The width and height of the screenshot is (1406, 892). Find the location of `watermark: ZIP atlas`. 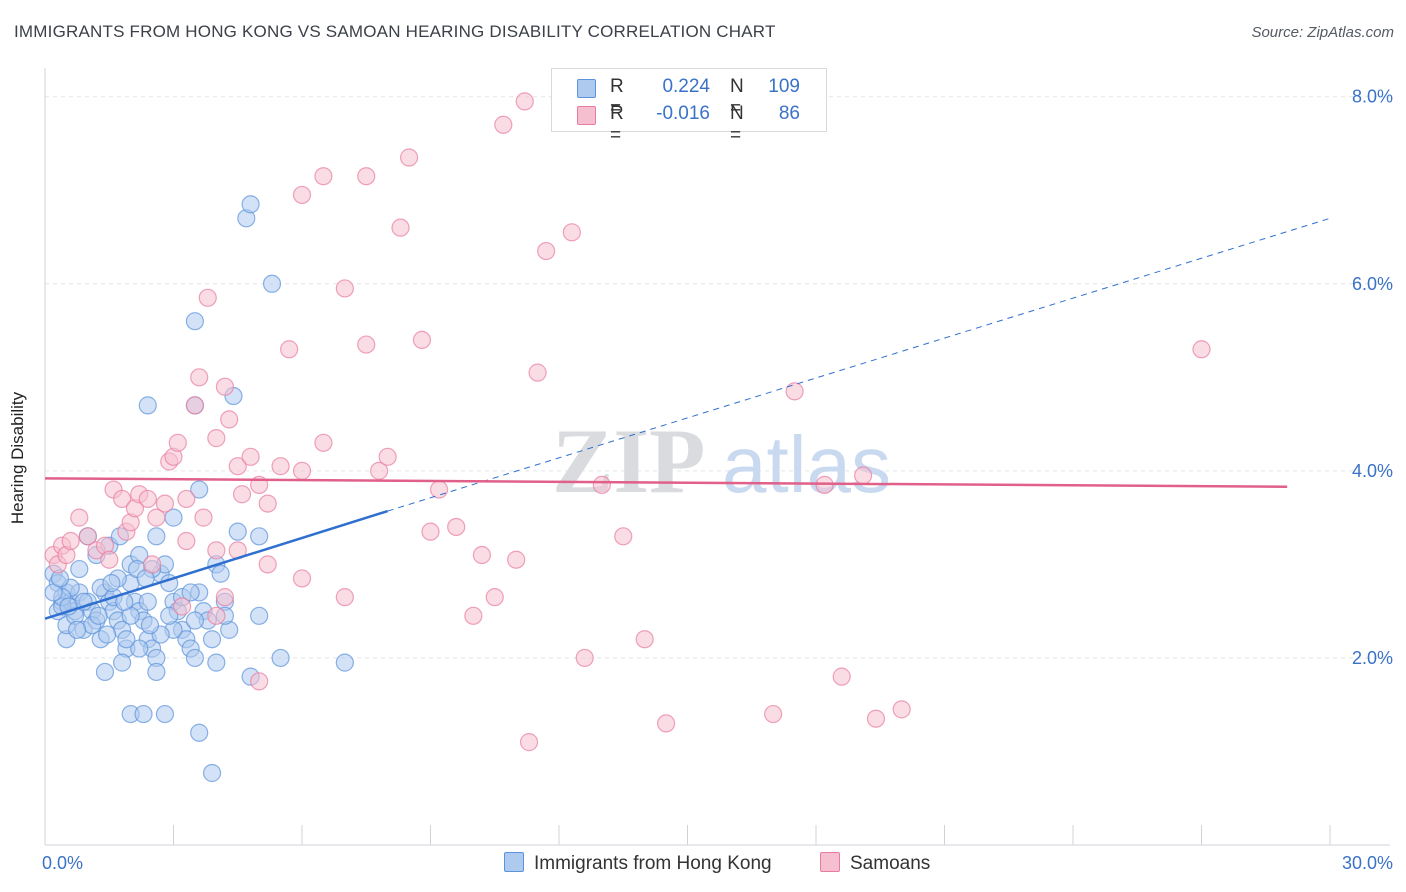

watermark: ZIP atlas is located at coordinates (721, 461).